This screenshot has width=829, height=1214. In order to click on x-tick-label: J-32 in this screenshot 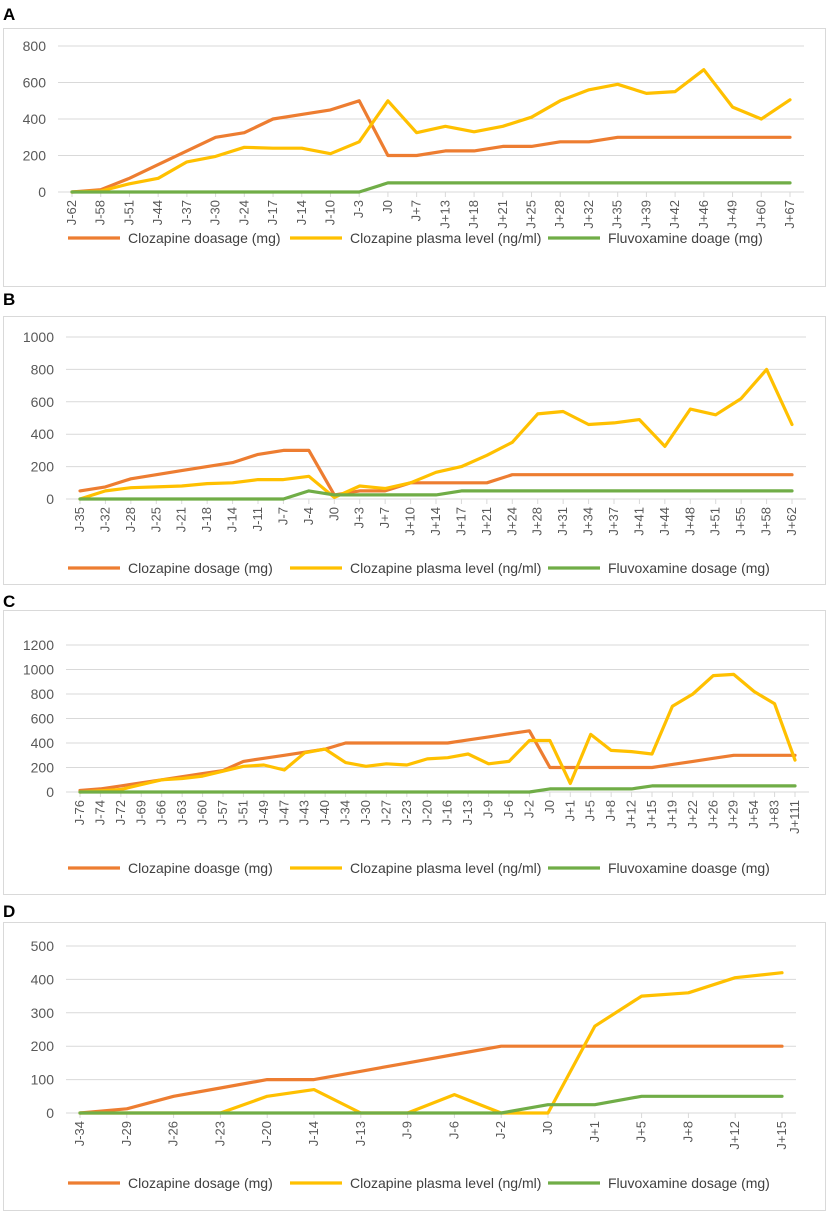, I will do `click(104, 519)`.